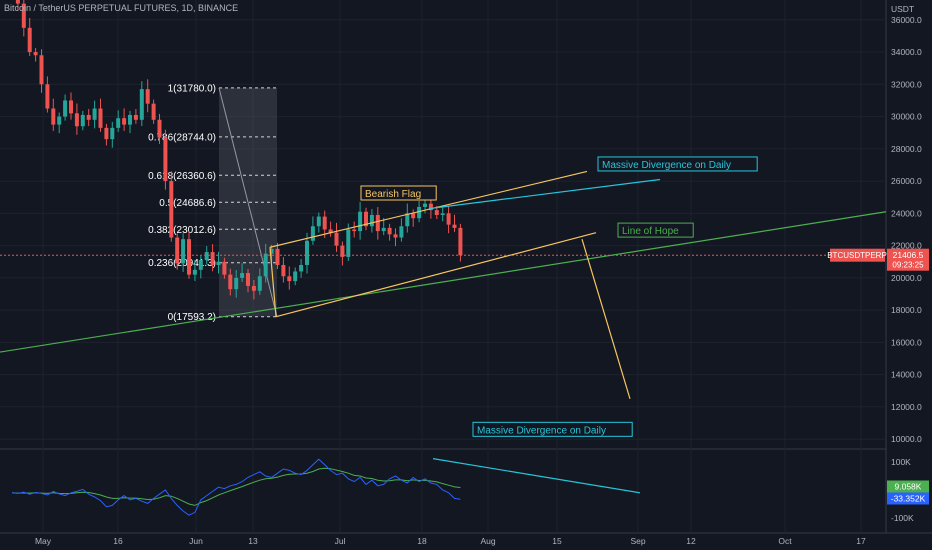 This screenshot has width=932, height=550. I want to click on symbol-badge-text: BTCUSDTPERP, so click(857, 255).